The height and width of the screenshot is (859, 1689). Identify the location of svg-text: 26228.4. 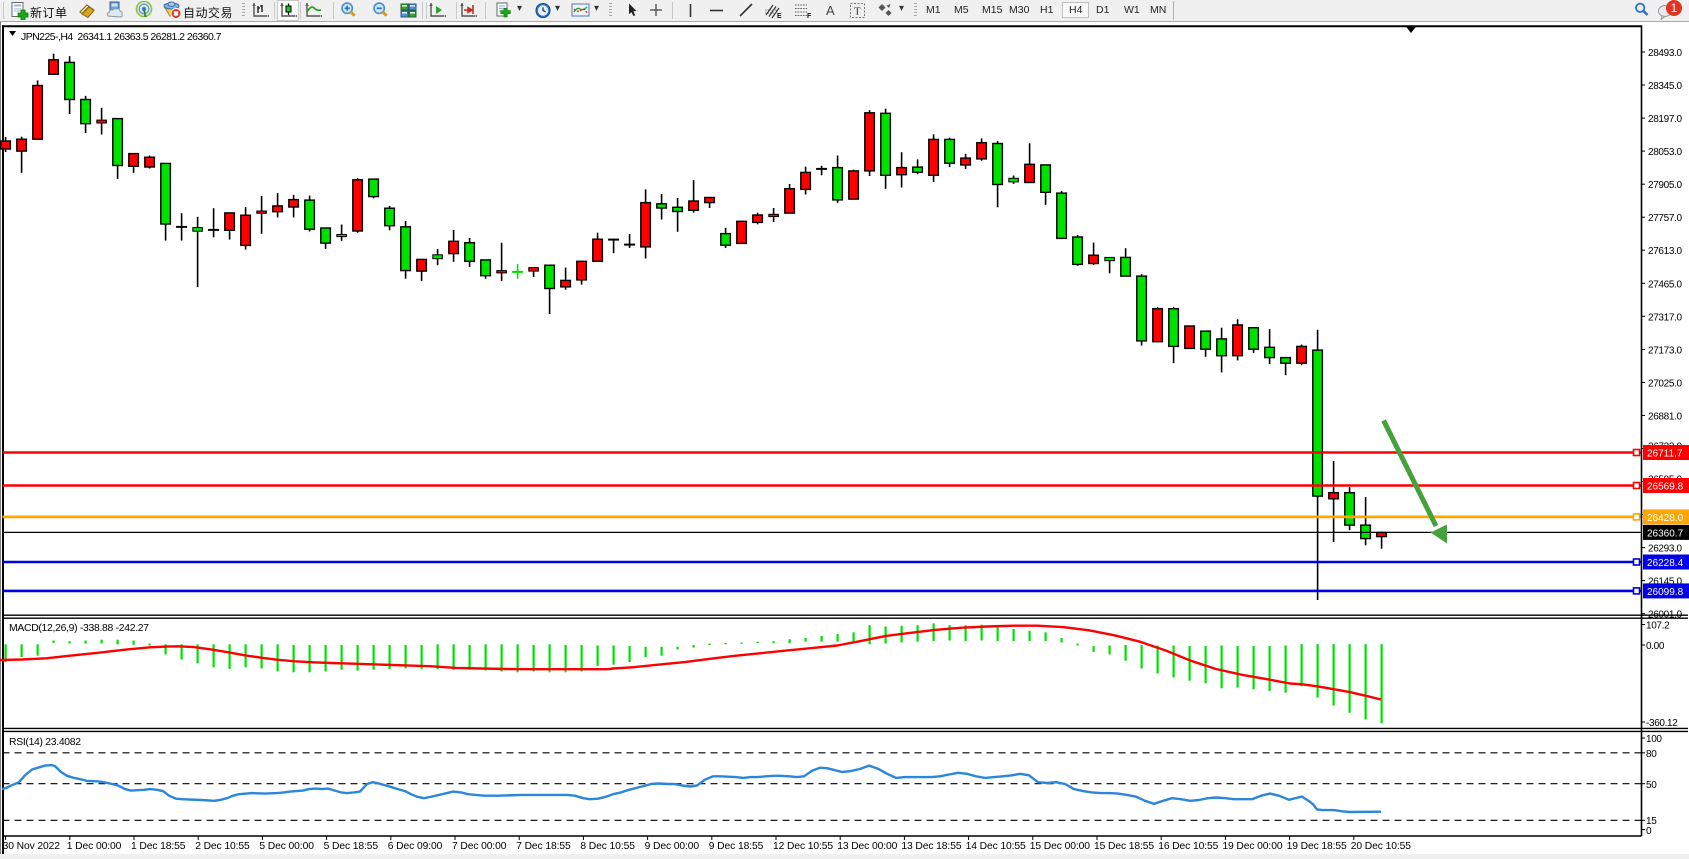
(1665, 563).